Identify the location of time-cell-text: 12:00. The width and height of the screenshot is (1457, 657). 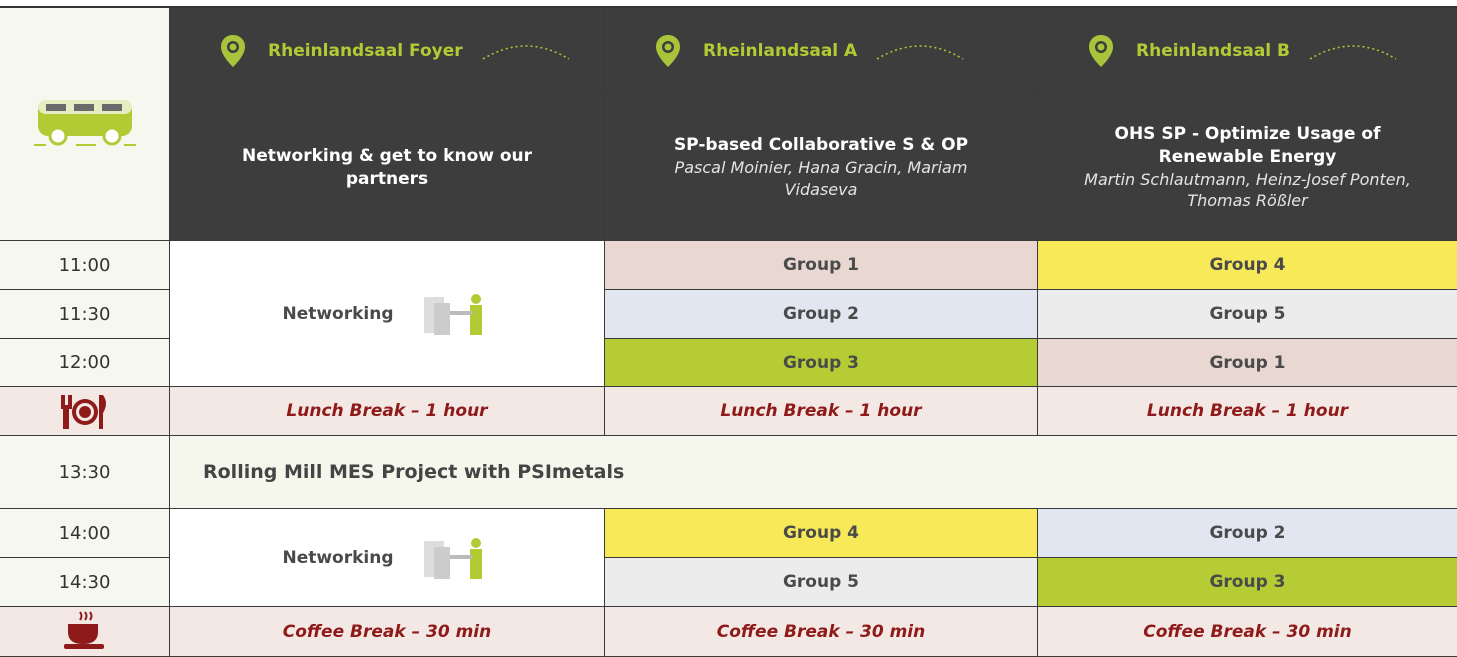
(84, 362).